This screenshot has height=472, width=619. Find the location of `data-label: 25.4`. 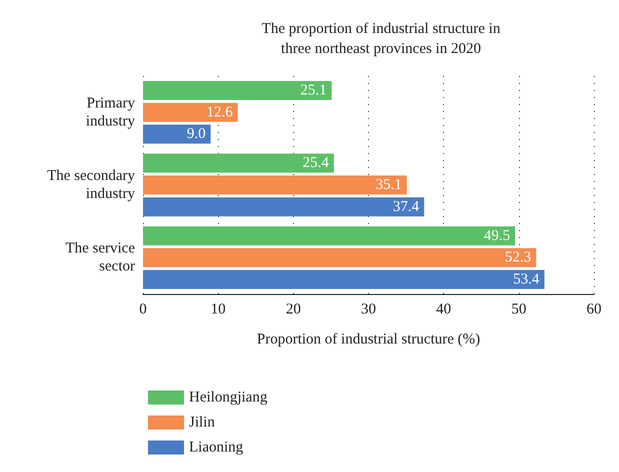

data-label: 25.4 is located at coordinates (316, 163).